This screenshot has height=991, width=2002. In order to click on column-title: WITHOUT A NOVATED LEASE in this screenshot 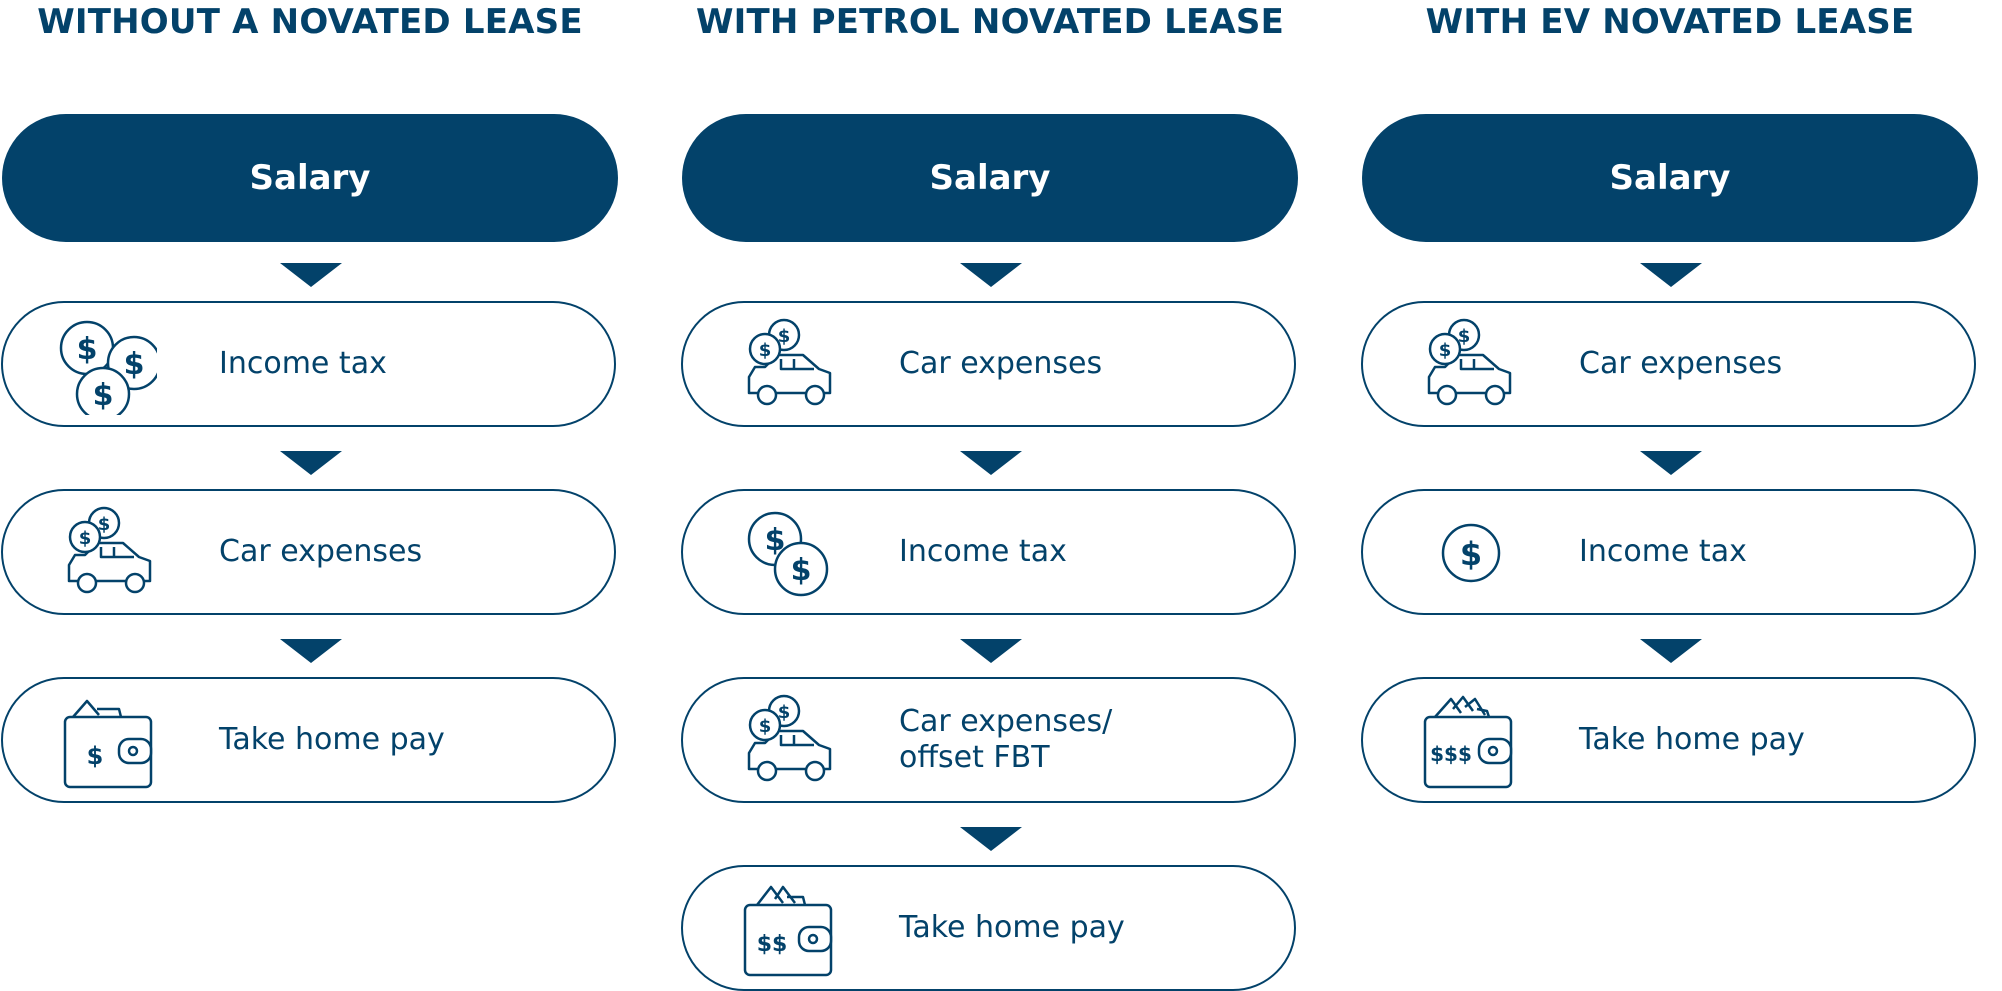, I will do `click(310, 22)`.